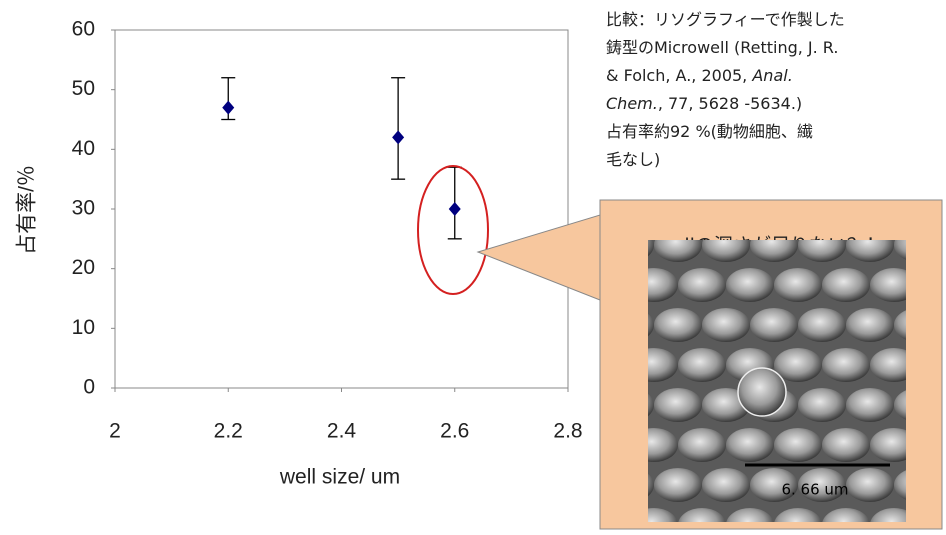 Image resolution: width=946 pixels, height=535 pixels. What do you see at coordinates (228, 431) in the screenshot?
I see `x-tick-label: 2.2` at bounding box center [228, 431].